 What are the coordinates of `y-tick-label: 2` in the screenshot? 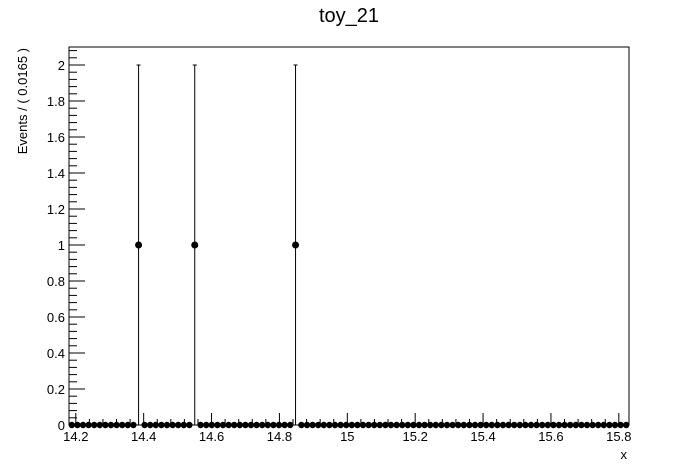 It's located at (61, 65).